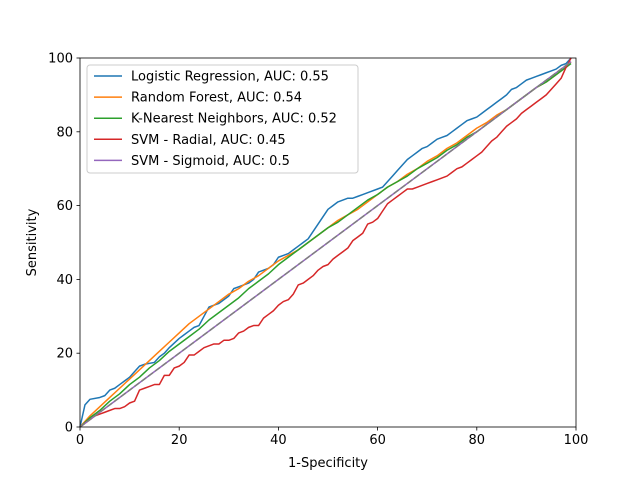 This screenshot has width=640, height=480. Describe the element at coordinates (377, 440) in the screenshot. I see `x-tick-label: 60` at that location.